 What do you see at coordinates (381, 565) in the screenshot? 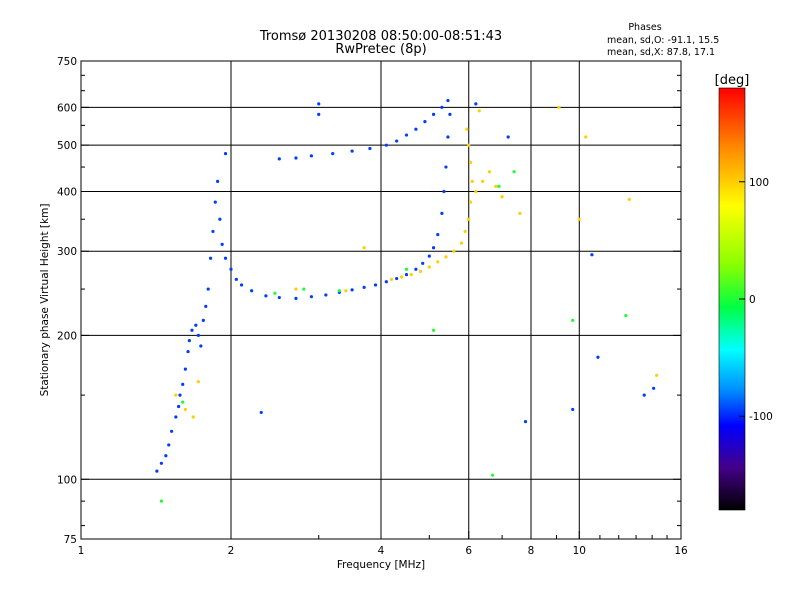
I see `x-axis-label: Frequency [MHz]` at bounding box center [381, 565].